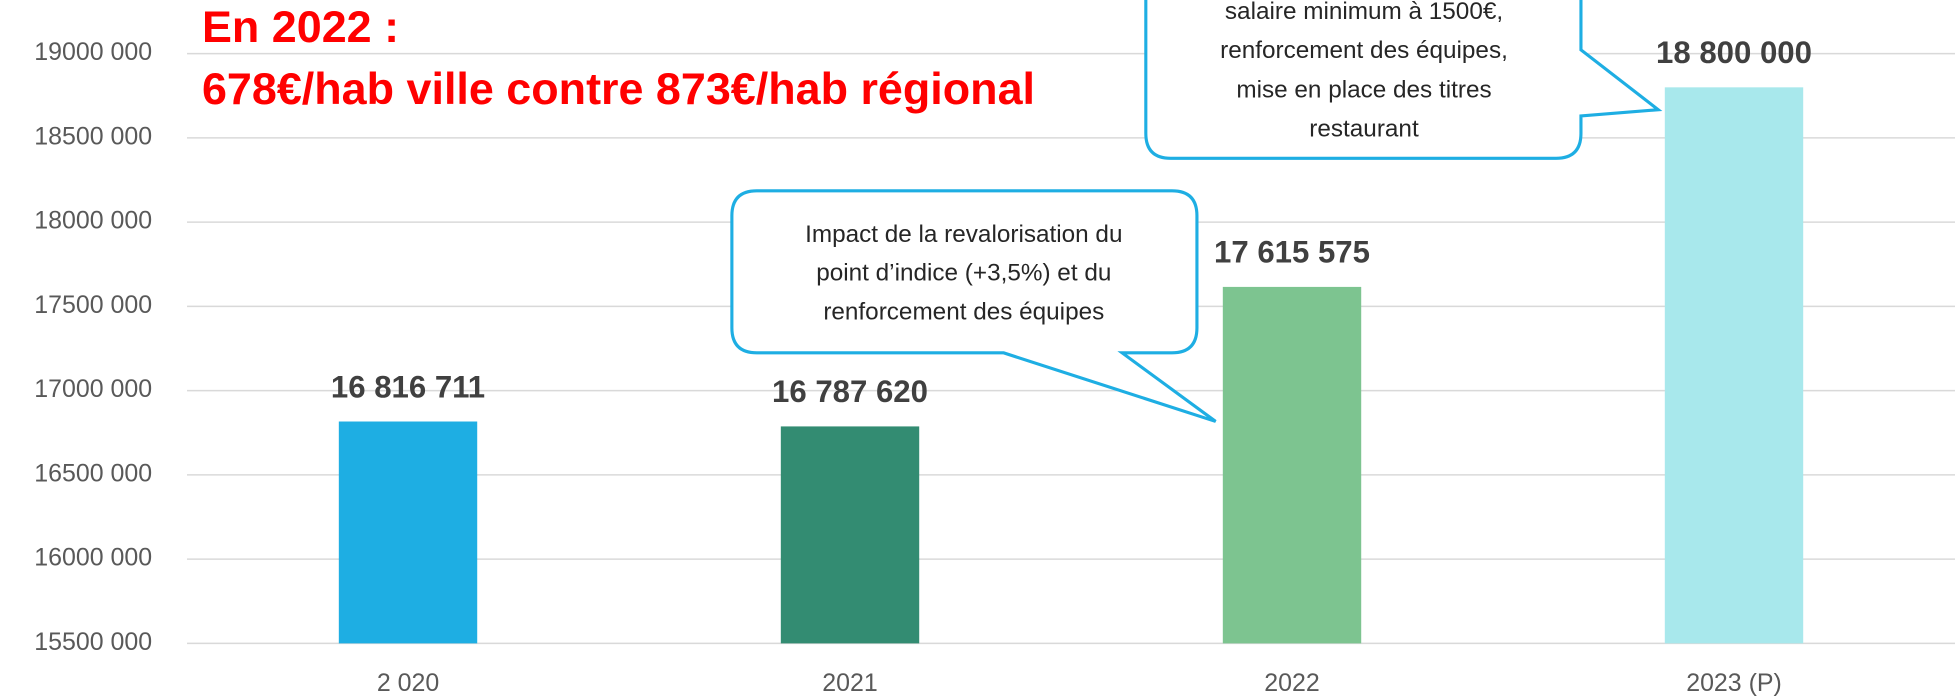  I want to click on callout-text: mise en place des titres, so click(1363, 89).